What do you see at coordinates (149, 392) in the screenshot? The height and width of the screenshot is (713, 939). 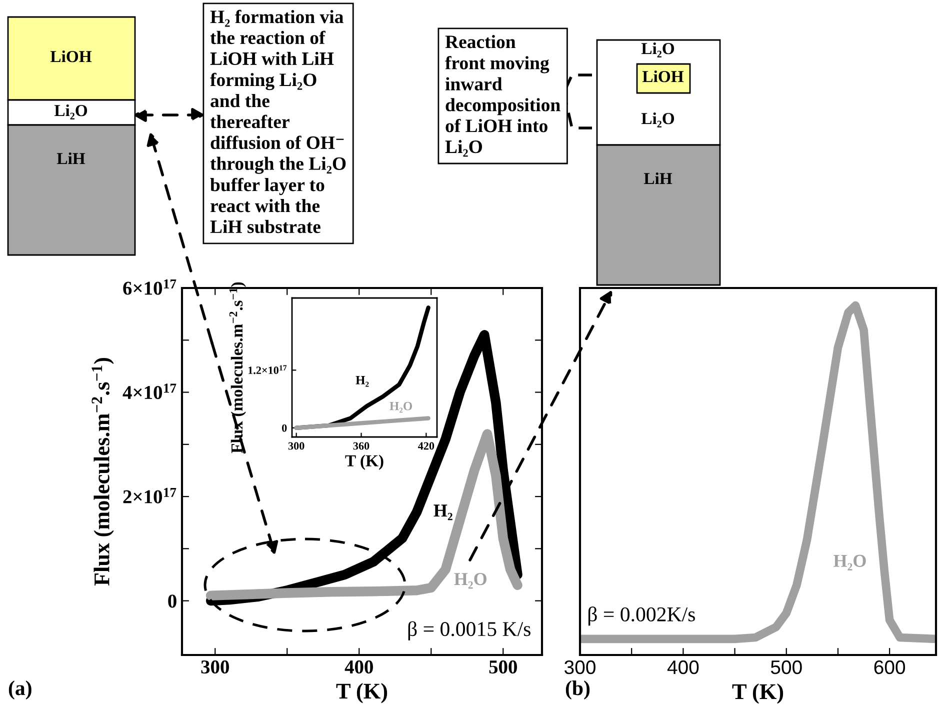 I see `y-tick-label: 4×10$^{17}$` at bounding box center [149, 392].